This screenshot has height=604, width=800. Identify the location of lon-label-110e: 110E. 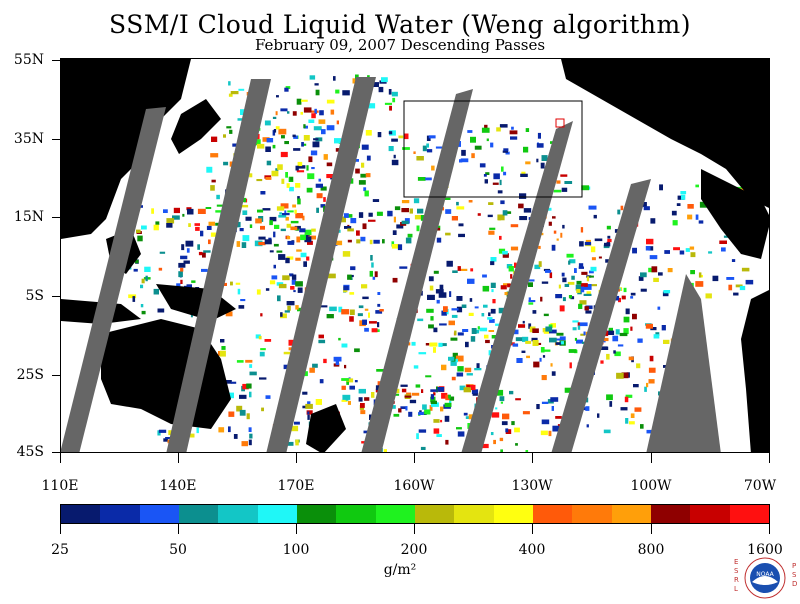
(60, 486).